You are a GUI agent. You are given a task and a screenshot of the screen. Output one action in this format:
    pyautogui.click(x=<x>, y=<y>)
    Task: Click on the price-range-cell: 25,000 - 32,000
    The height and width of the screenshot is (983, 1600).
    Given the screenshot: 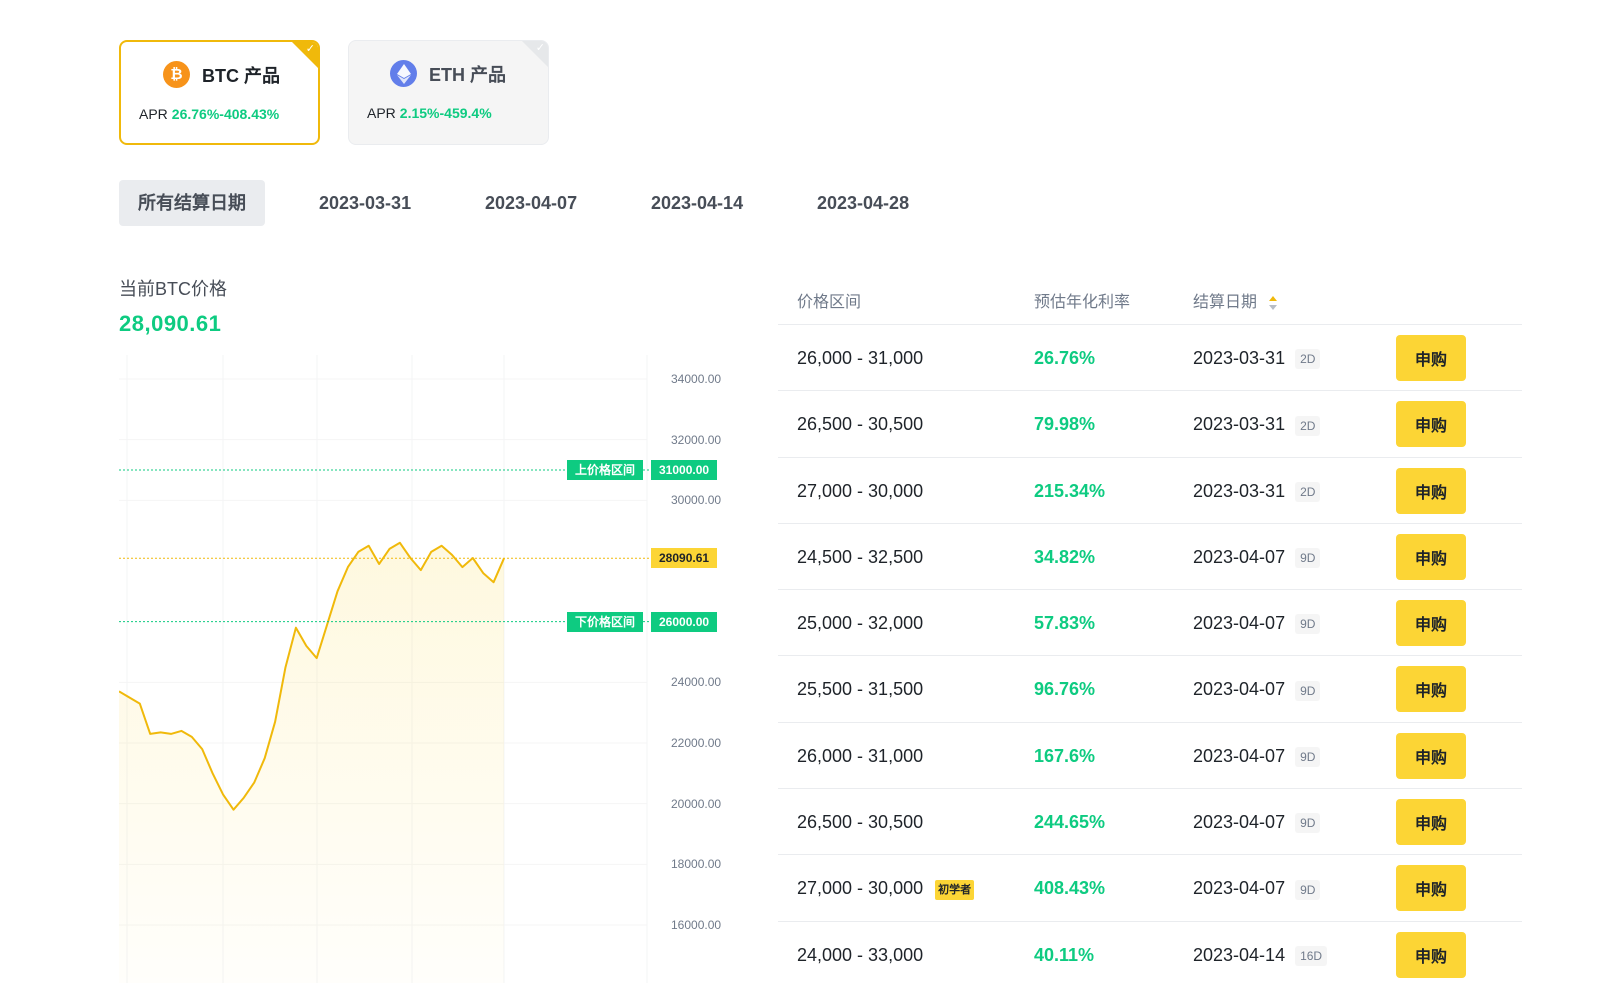 What is the action you would take?
    pyautogui.click(x=860, y=623)
    